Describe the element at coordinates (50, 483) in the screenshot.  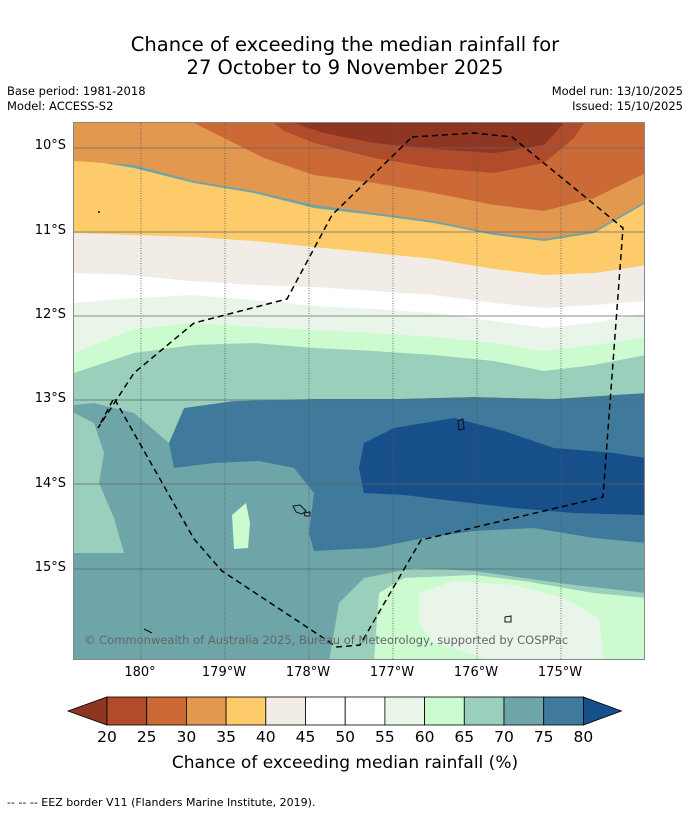
I see `lat-label-14s: 14°S` at that location.